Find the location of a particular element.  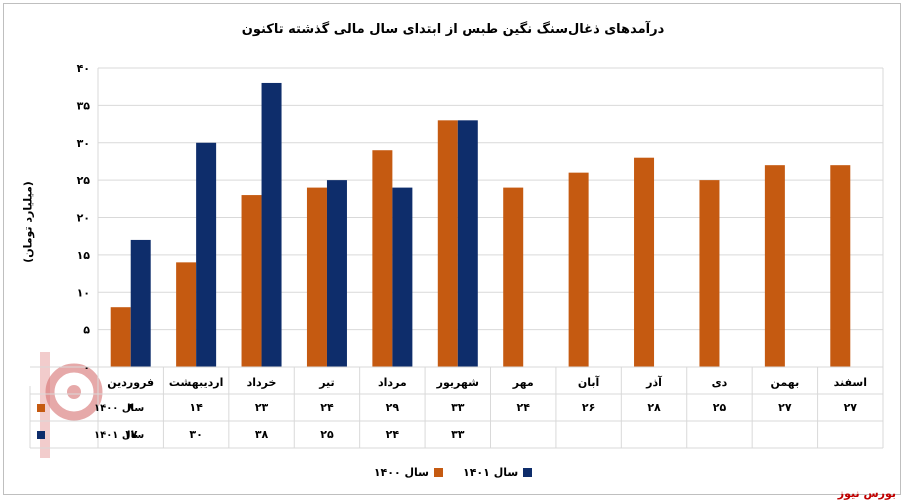

table-series-name: سال ۱۴۰۰ is located at coordinates (119, 408).